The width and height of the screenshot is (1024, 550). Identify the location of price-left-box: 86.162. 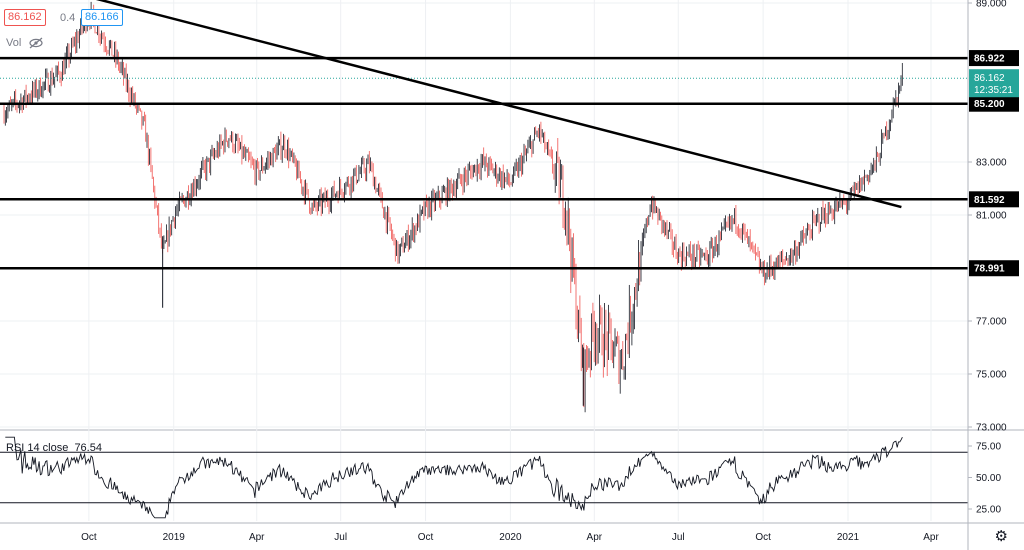
(25, 17).